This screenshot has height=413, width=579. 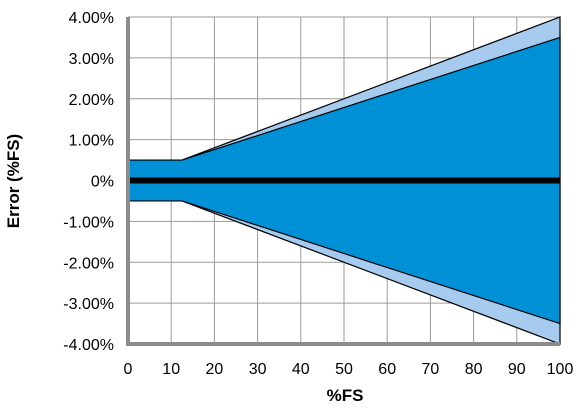 What do you see at coordinates (560, 369) in the screenshot?
I see `x-tick-label: 100` at bounding box center [560, 369].